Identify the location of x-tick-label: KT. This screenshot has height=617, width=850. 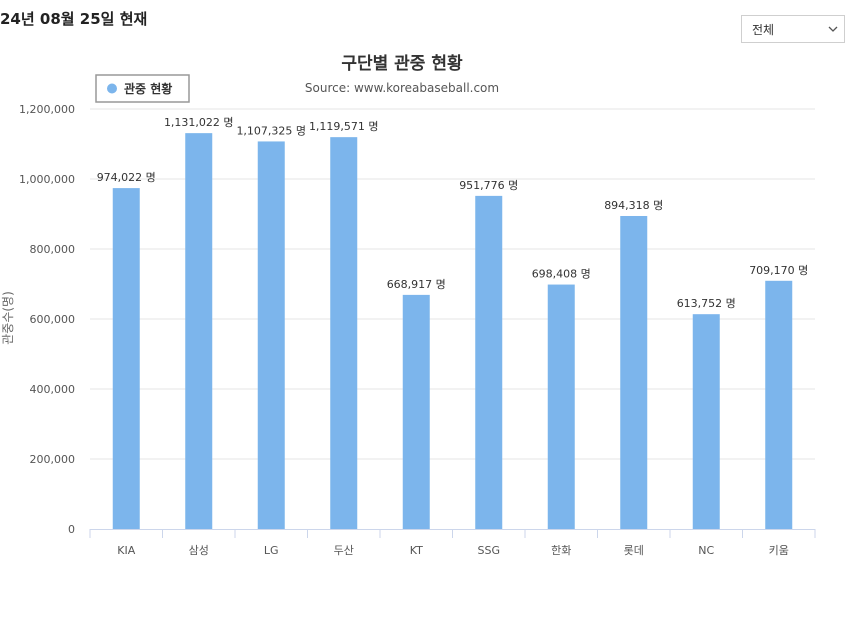
(416, 550).